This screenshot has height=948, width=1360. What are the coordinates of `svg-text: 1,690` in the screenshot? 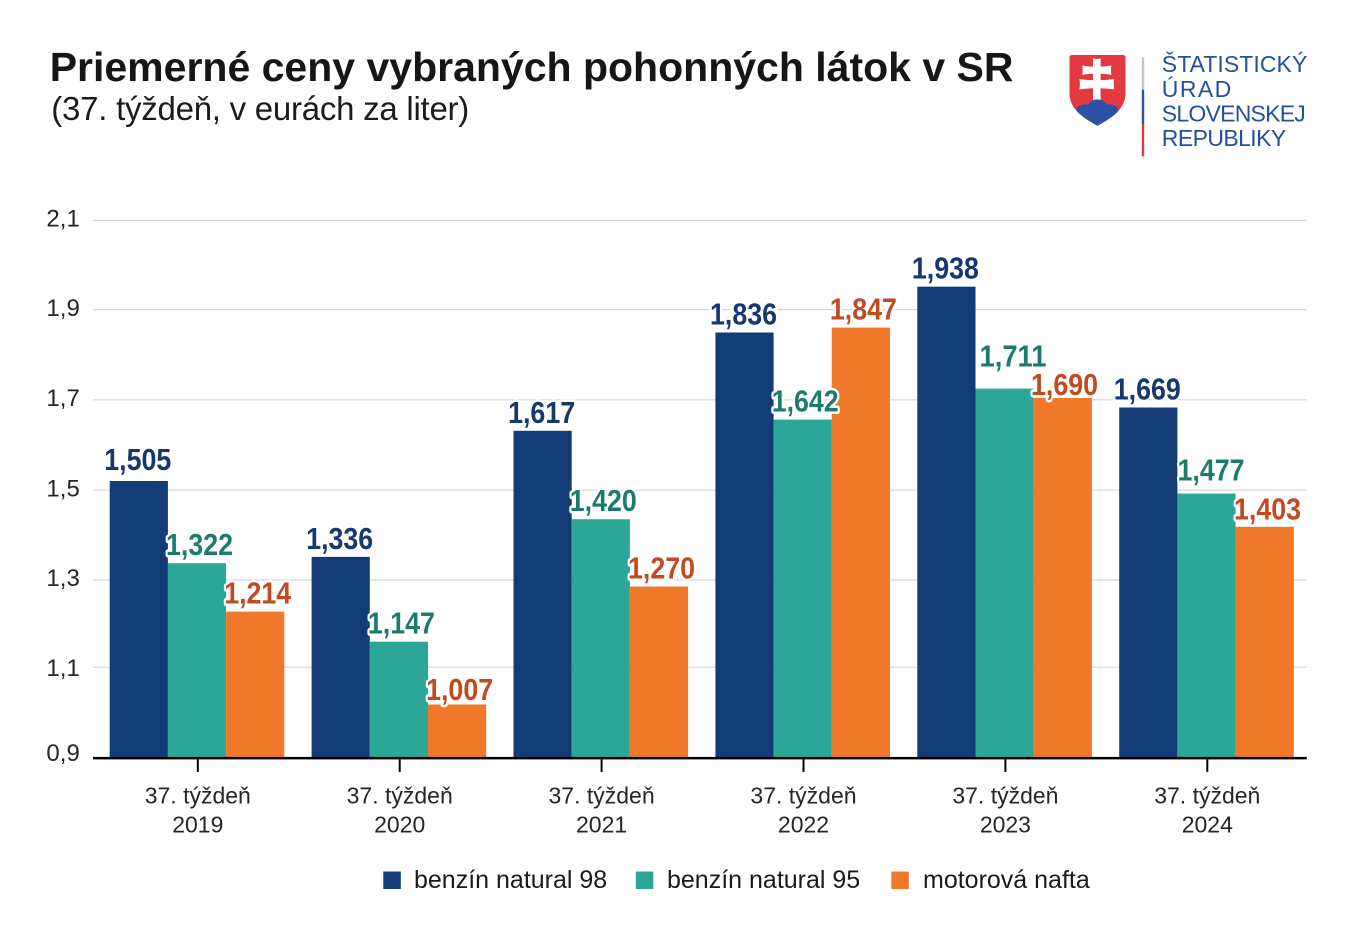 It's located at (1064, 384).